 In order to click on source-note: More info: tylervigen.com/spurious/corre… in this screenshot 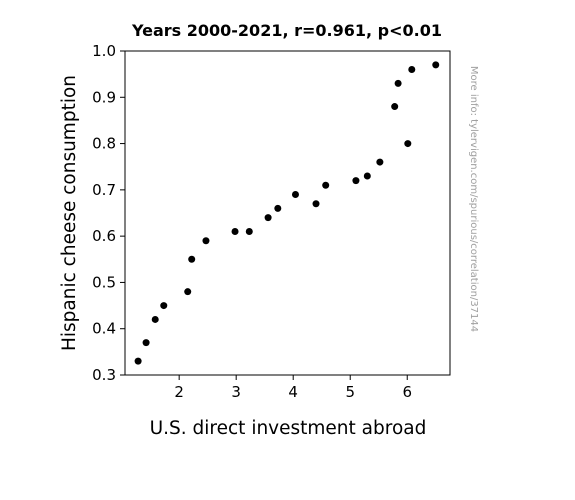, I will do `click(473, 199)`.